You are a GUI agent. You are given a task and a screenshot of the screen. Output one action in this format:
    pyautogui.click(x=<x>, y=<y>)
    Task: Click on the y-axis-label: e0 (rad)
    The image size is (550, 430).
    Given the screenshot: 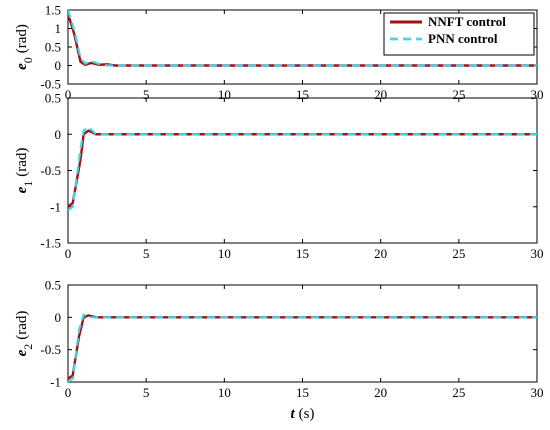 What is the action you would take?
    pyautogui.click(x=24, y=47)
    